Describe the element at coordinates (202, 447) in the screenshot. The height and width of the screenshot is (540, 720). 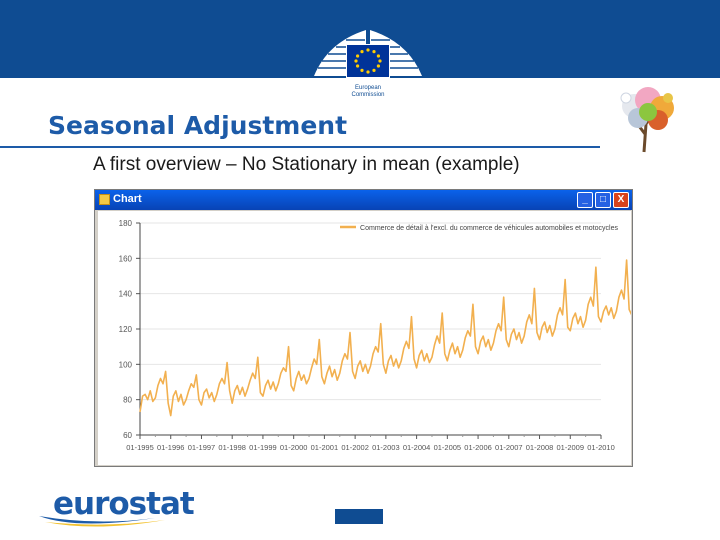
I see `x-tick-label: 01-1997` at that location.